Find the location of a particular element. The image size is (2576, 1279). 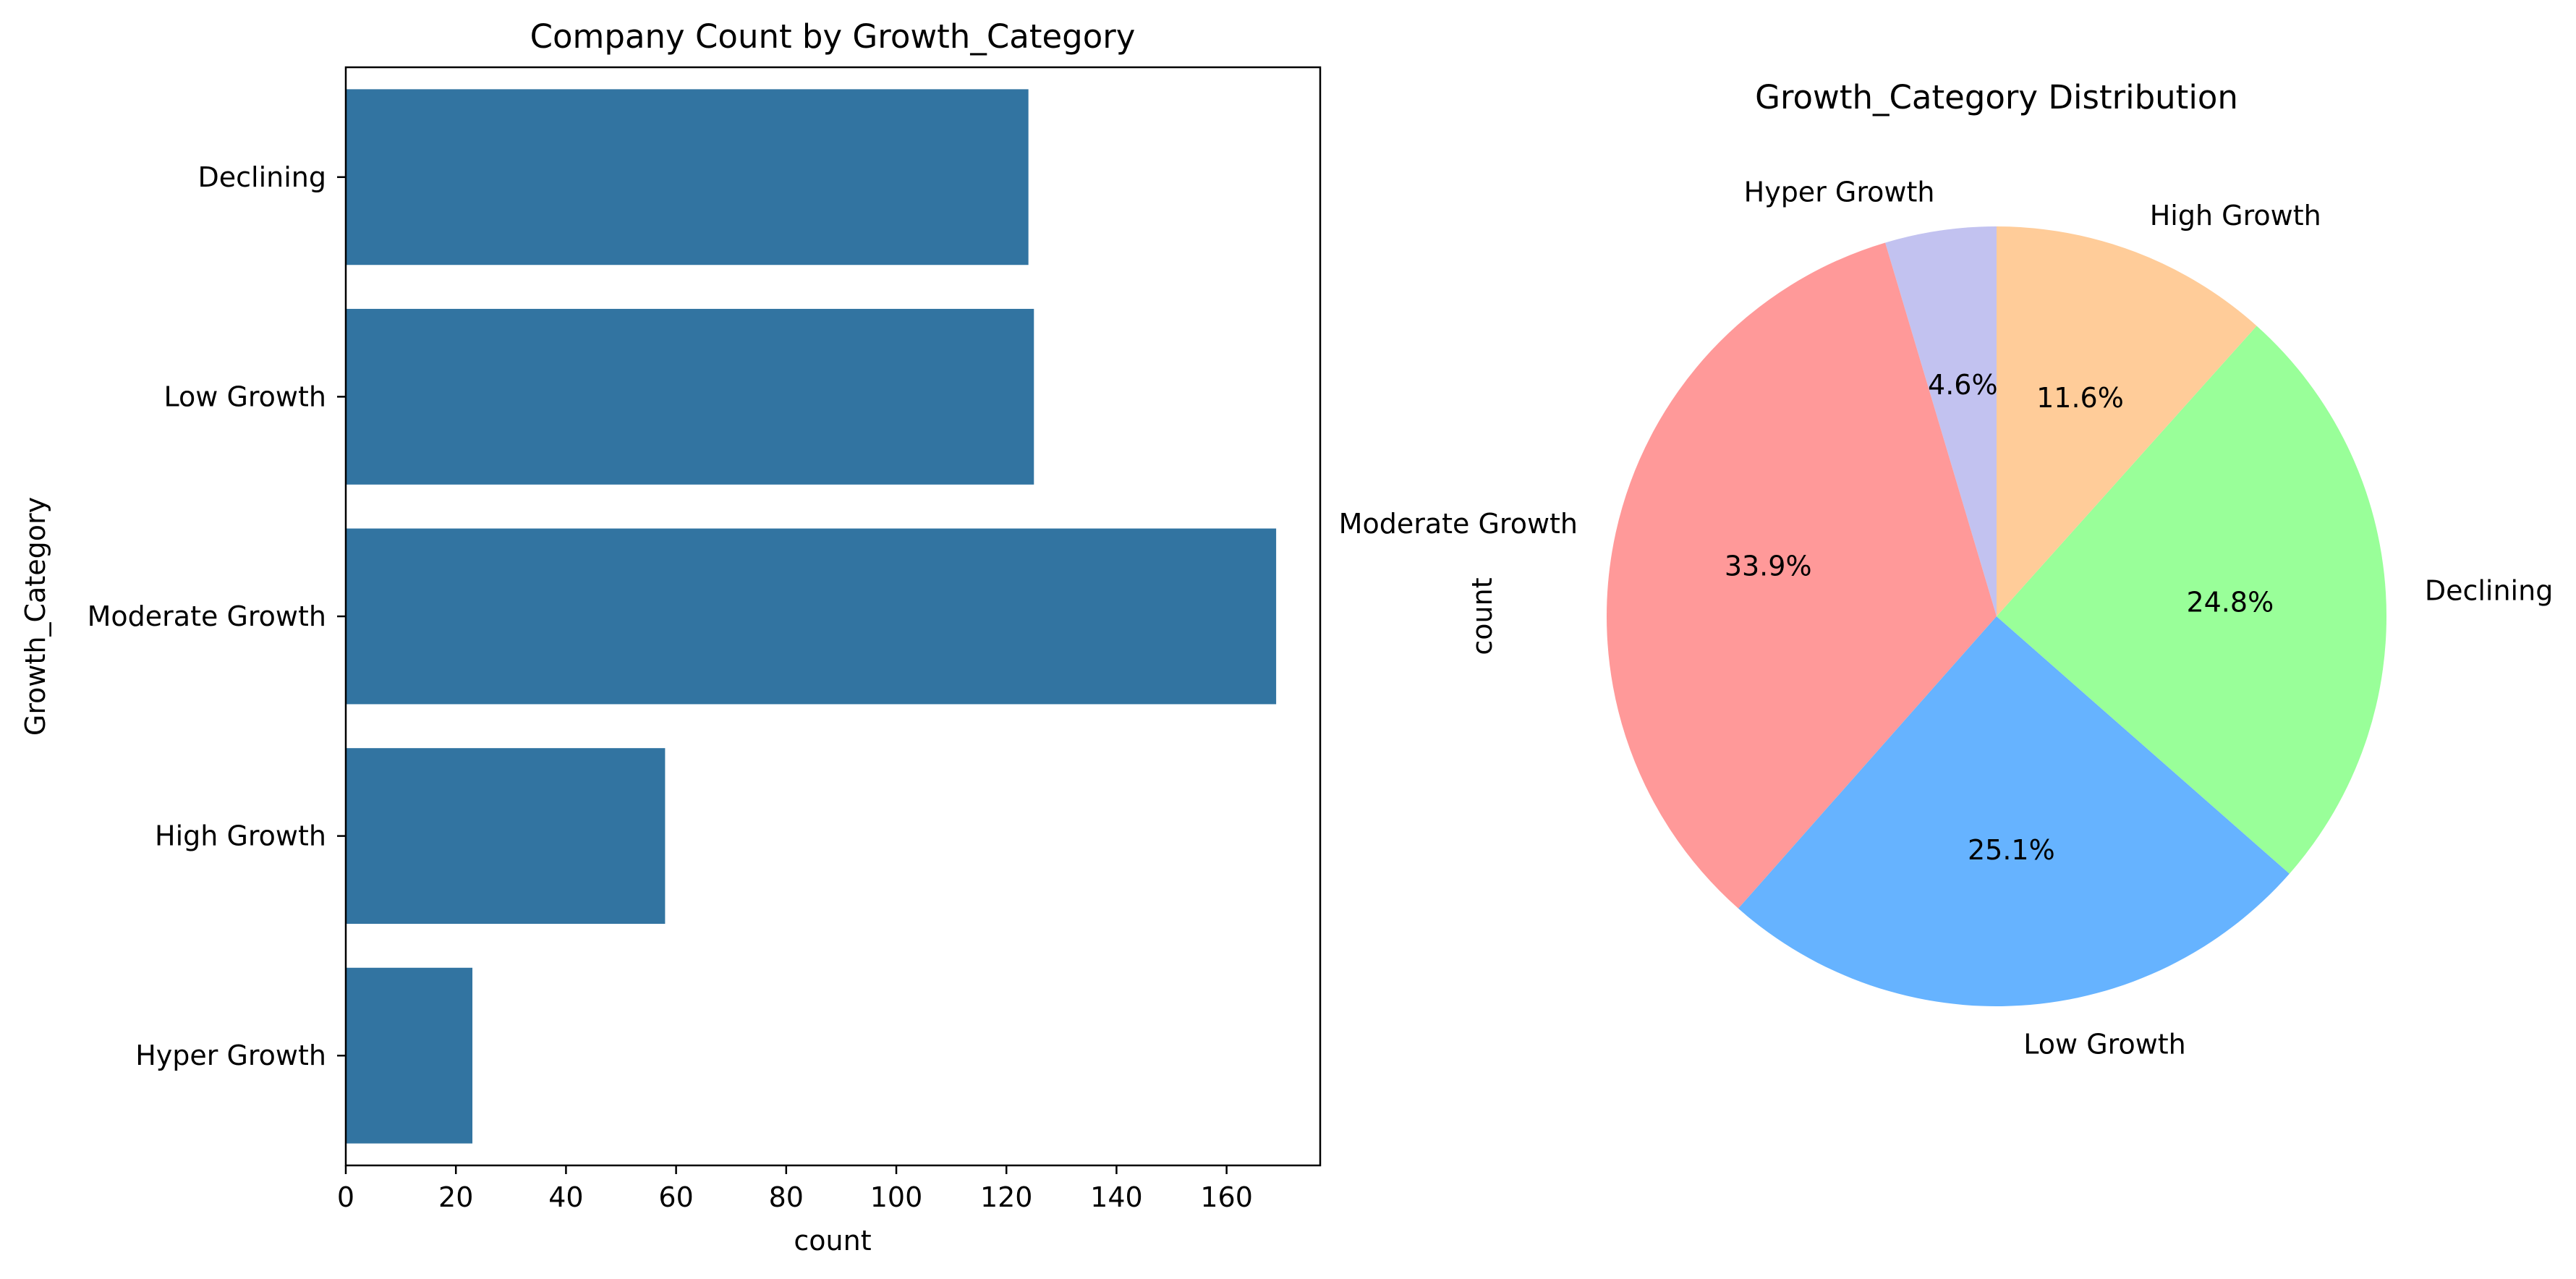

pie-pct-hyper-growth: 4.6% is located at coordinates (1963, 385).